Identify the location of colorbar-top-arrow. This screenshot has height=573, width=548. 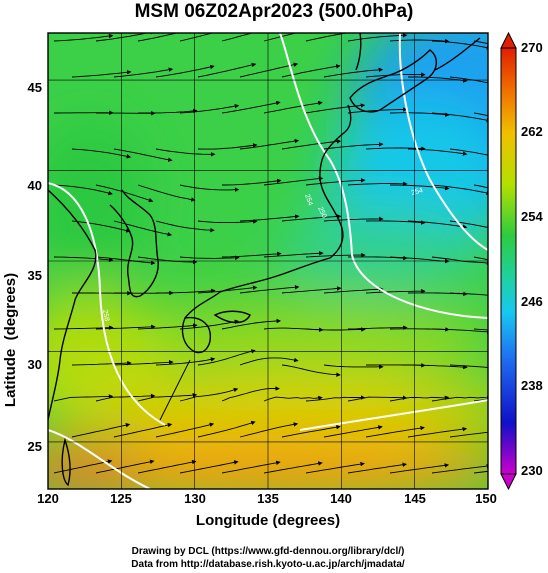
(508, 40).